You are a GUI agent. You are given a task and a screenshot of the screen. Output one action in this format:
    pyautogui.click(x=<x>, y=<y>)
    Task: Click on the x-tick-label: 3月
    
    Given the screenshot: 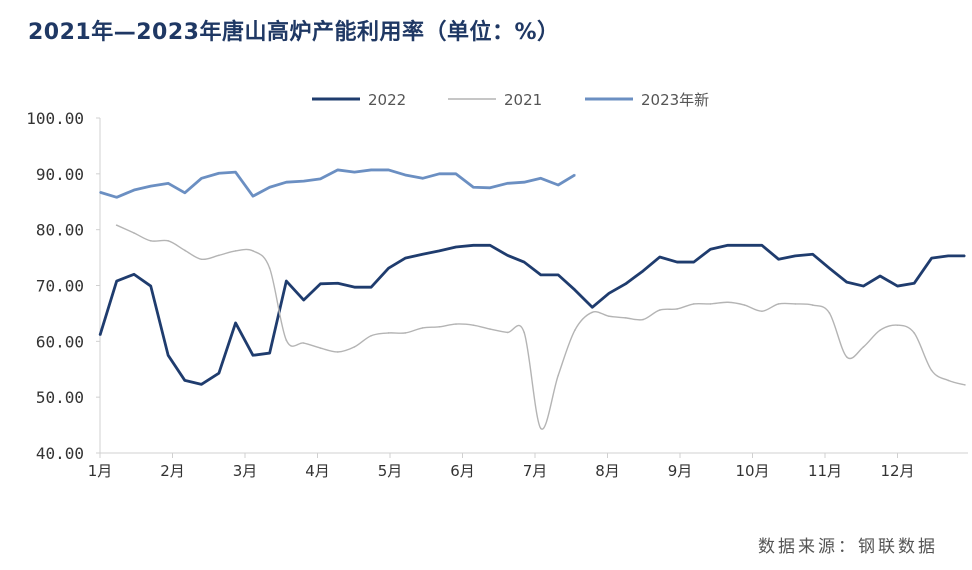 What is the action you would take?
    pyautogui.click(x=245, y=471)
    